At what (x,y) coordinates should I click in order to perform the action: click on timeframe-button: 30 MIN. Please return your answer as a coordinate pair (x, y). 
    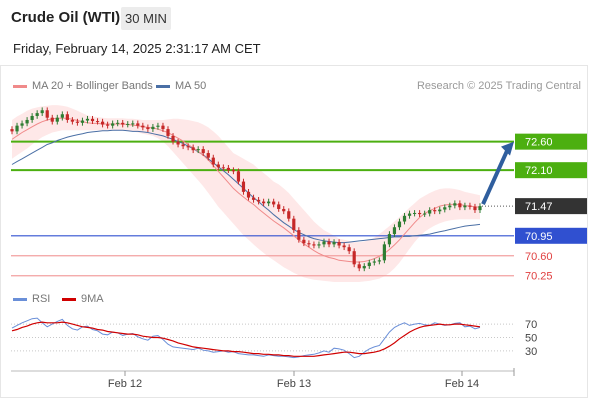
    Looking at the image, I should click on (146, 18).